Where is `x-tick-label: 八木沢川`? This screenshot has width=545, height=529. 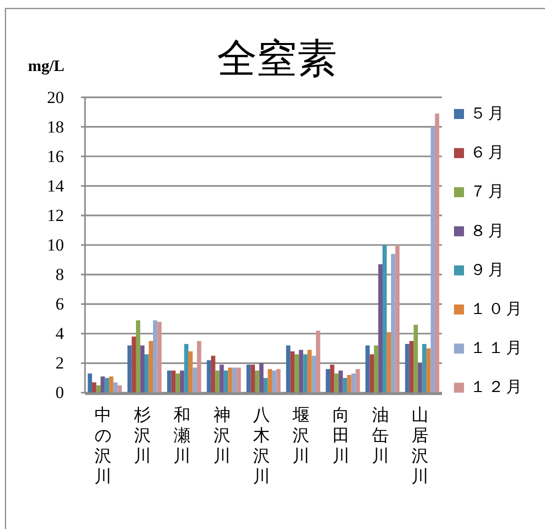
x-tick-label: 八木沢川 is located at coordinates (261, 446).